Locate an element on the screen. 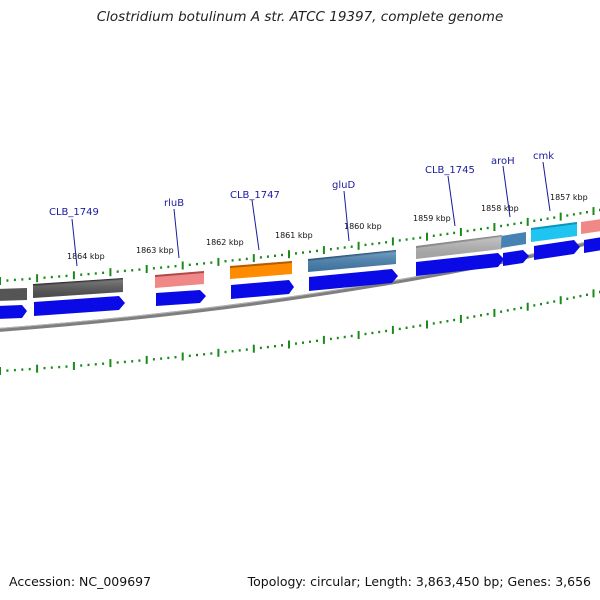 The width and height of the screenshot is (600, 600). gene-label-clb1749: CLB_1749 is located at coordinates (74, 212).